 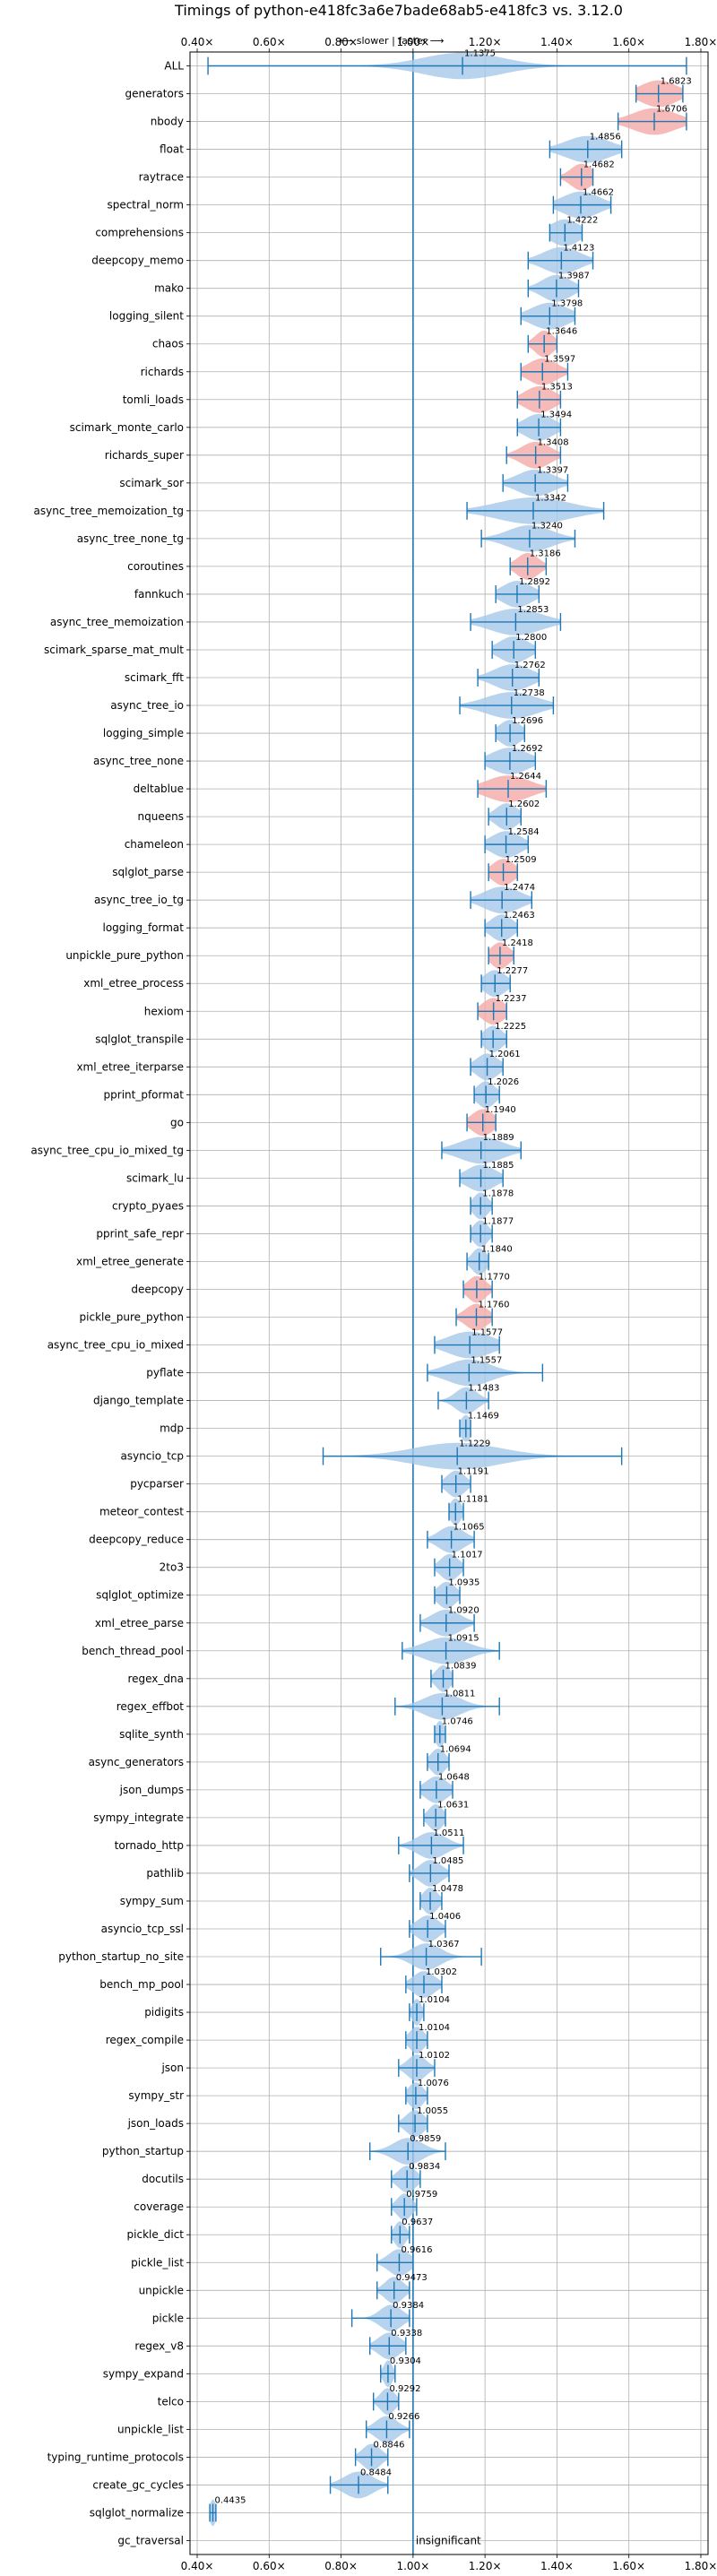 I want to click on benchmark-label: deepcopy_memo, so click(x=137, y=261).